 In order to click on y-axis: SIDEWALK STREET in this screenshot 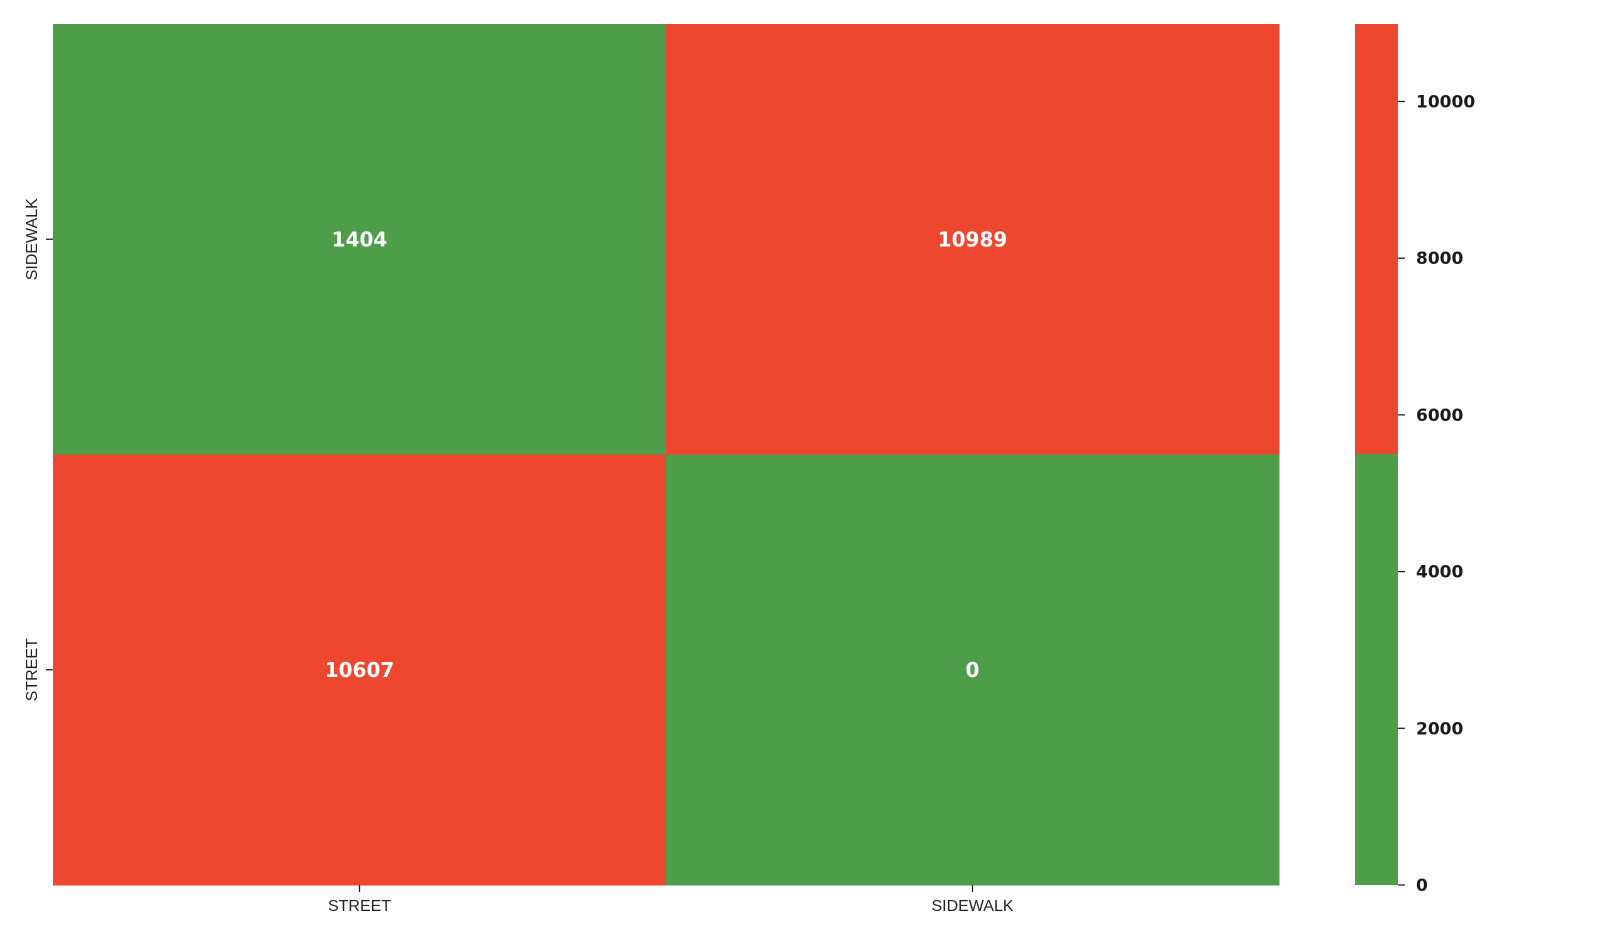, I will do `click(38, 449)`.